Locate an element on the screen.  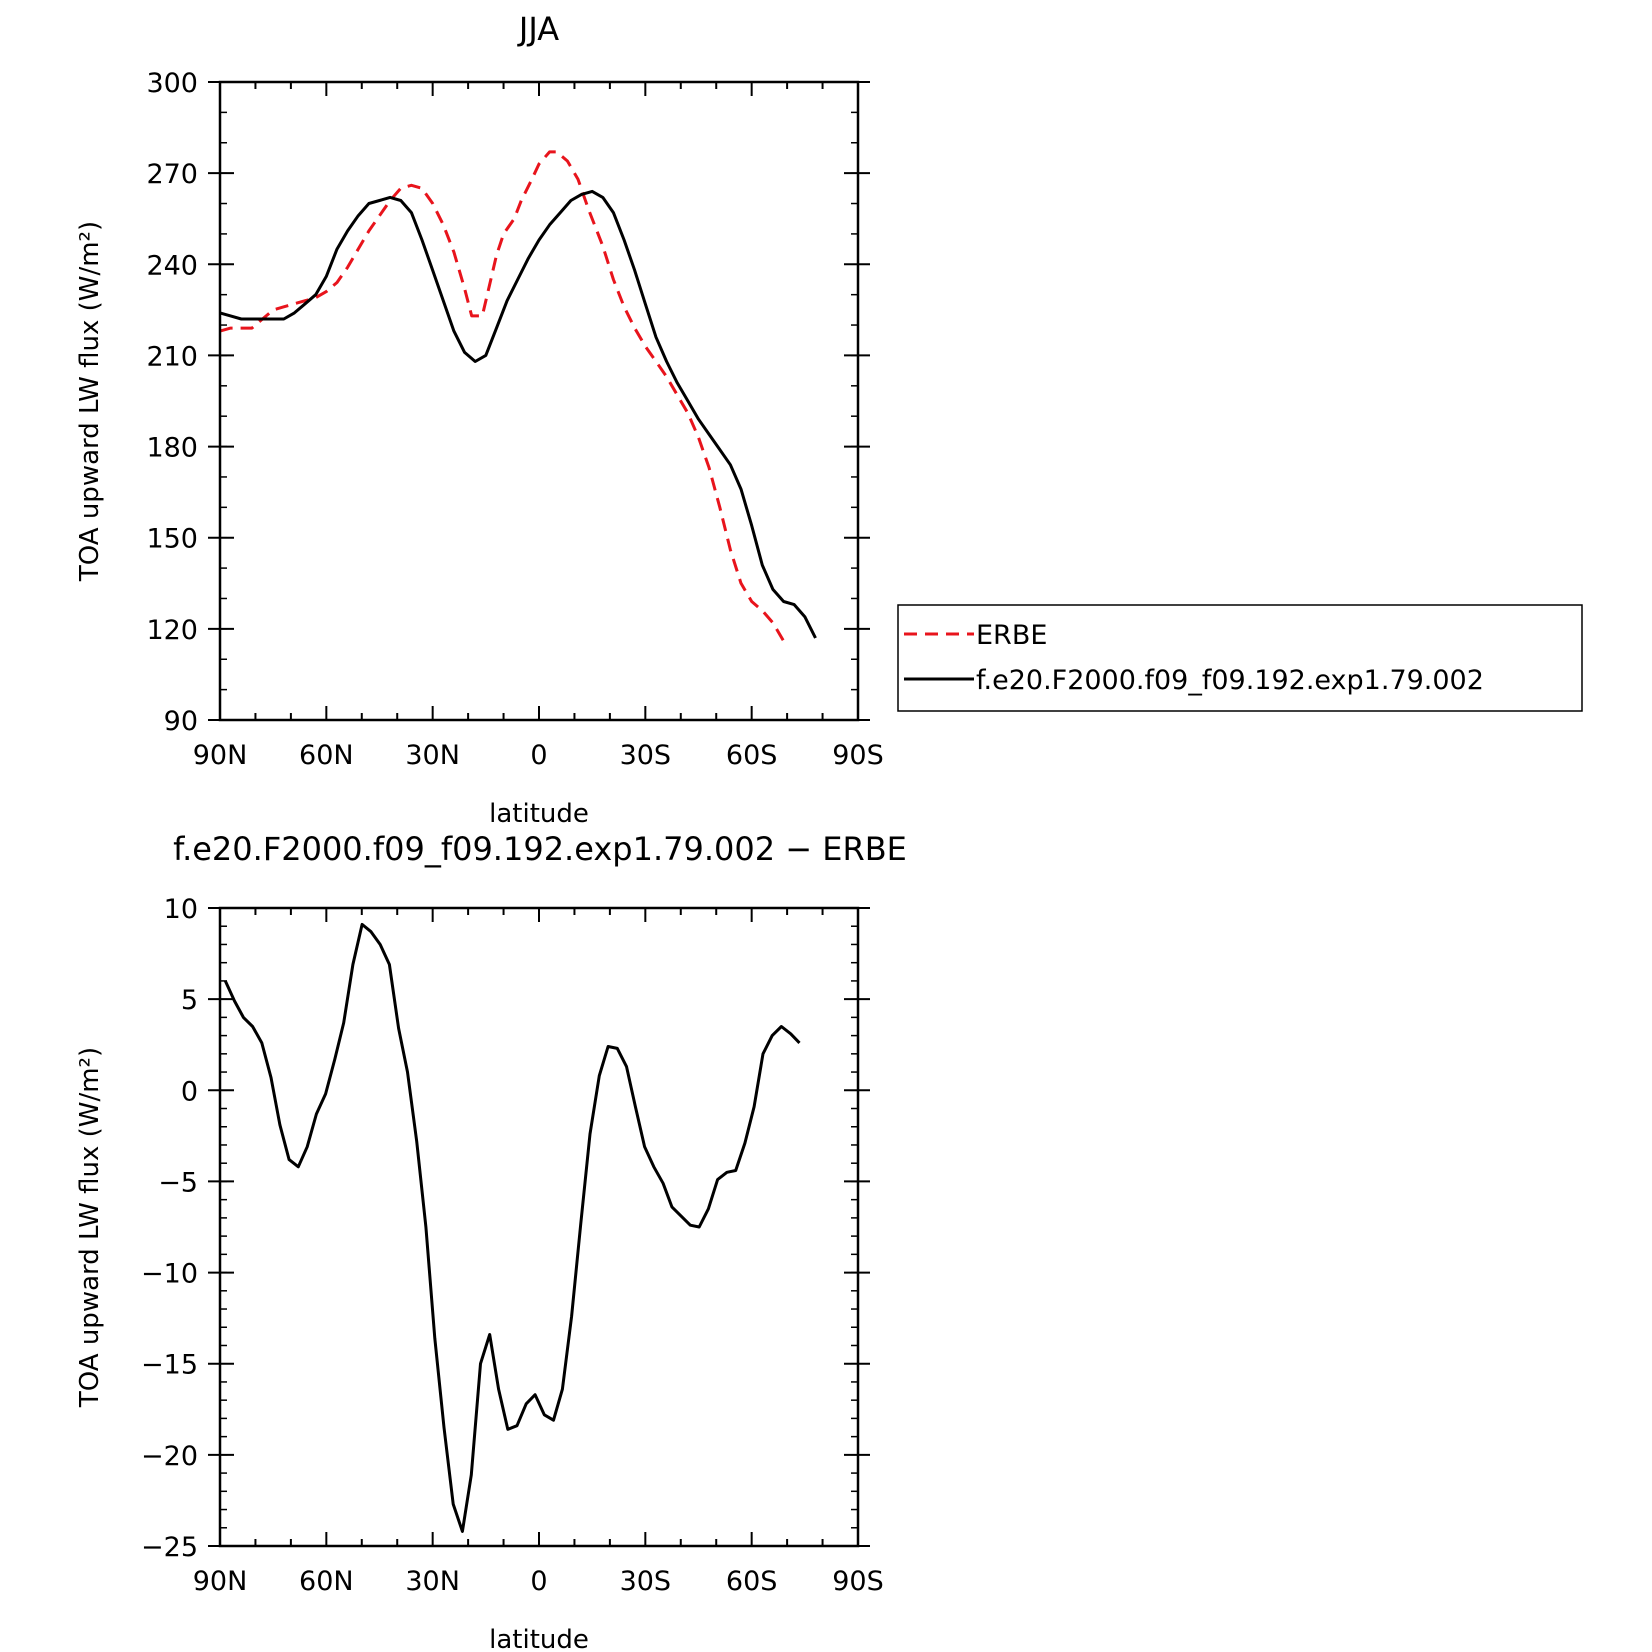
y-tick-label: −5 is located at coordinates (178, 1182).